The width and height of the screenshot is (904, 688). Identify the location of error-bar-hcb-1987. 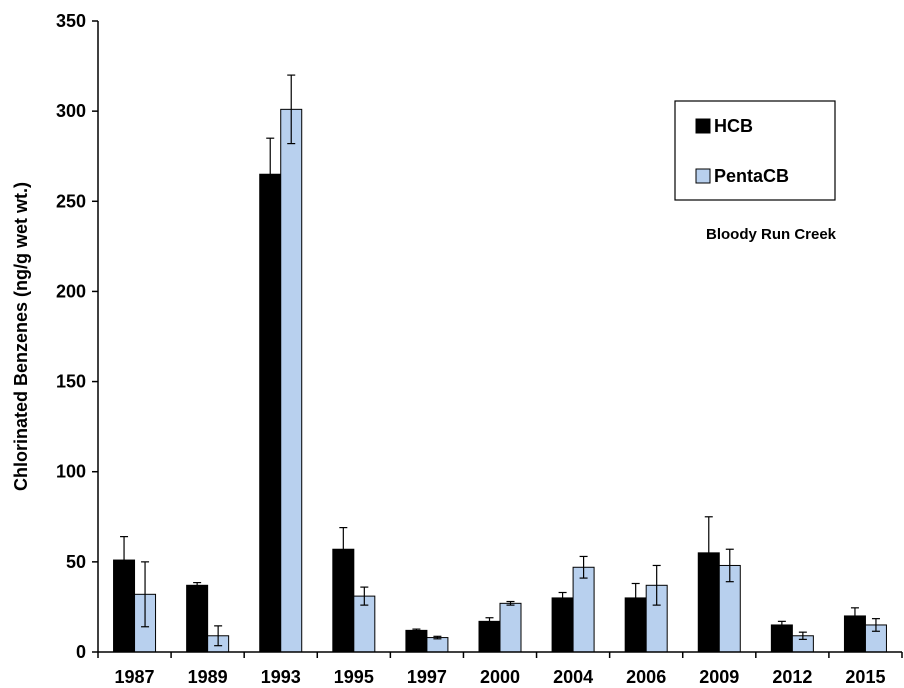
(124, 560).